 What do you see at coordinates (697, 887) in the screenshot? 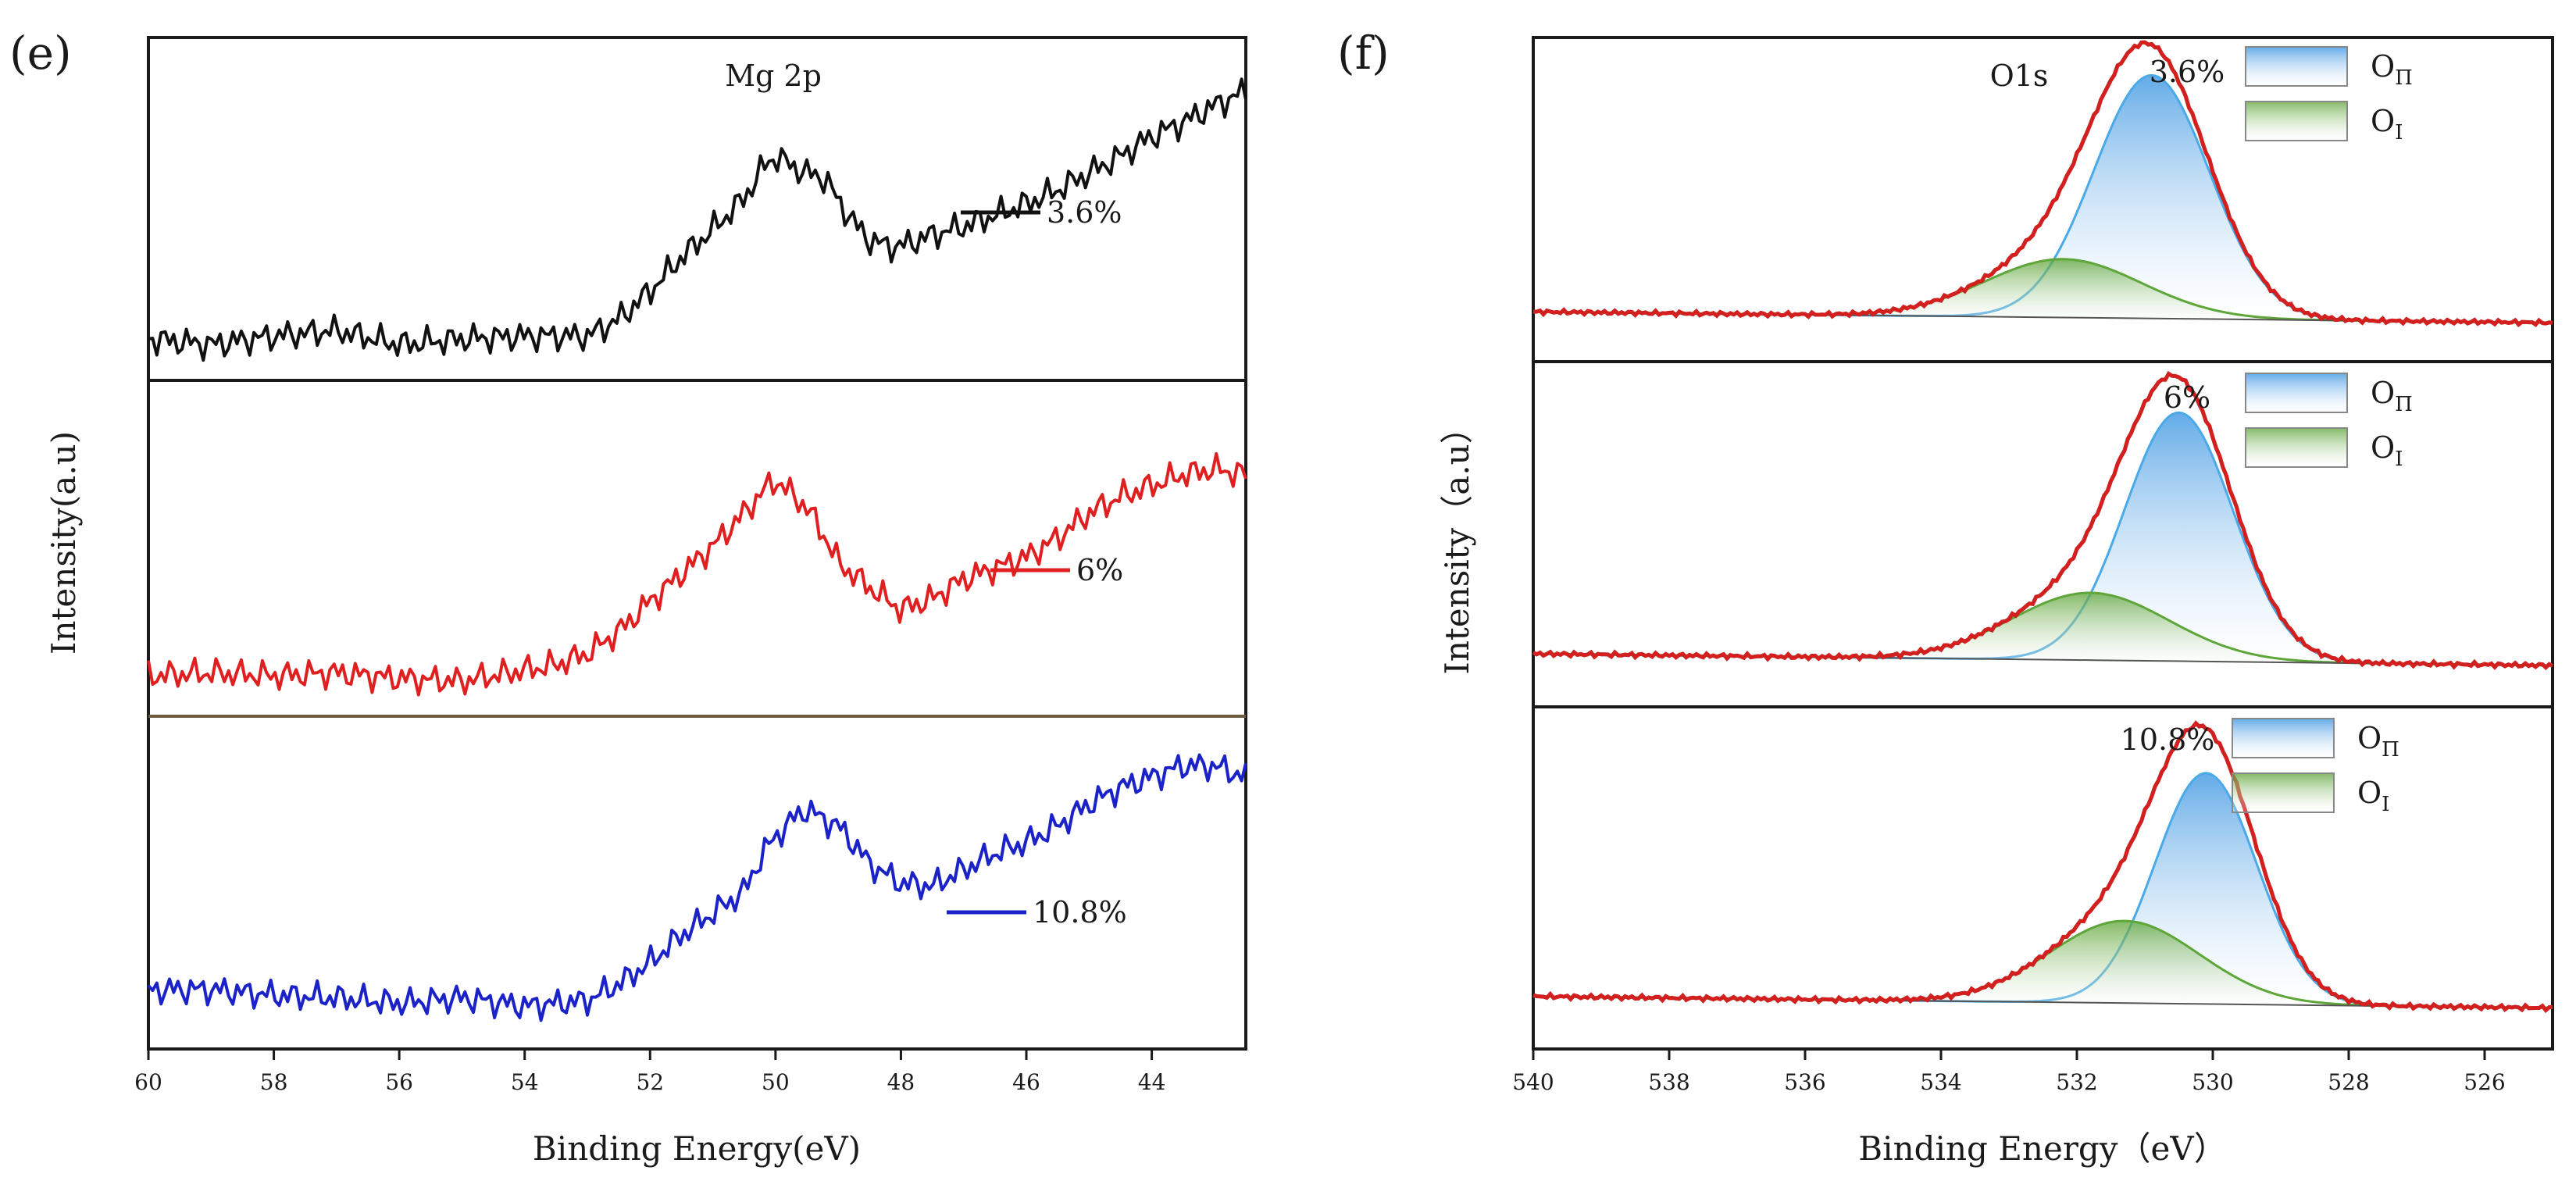
I see `series-line-10.8%` at bounding box center [697, 887].